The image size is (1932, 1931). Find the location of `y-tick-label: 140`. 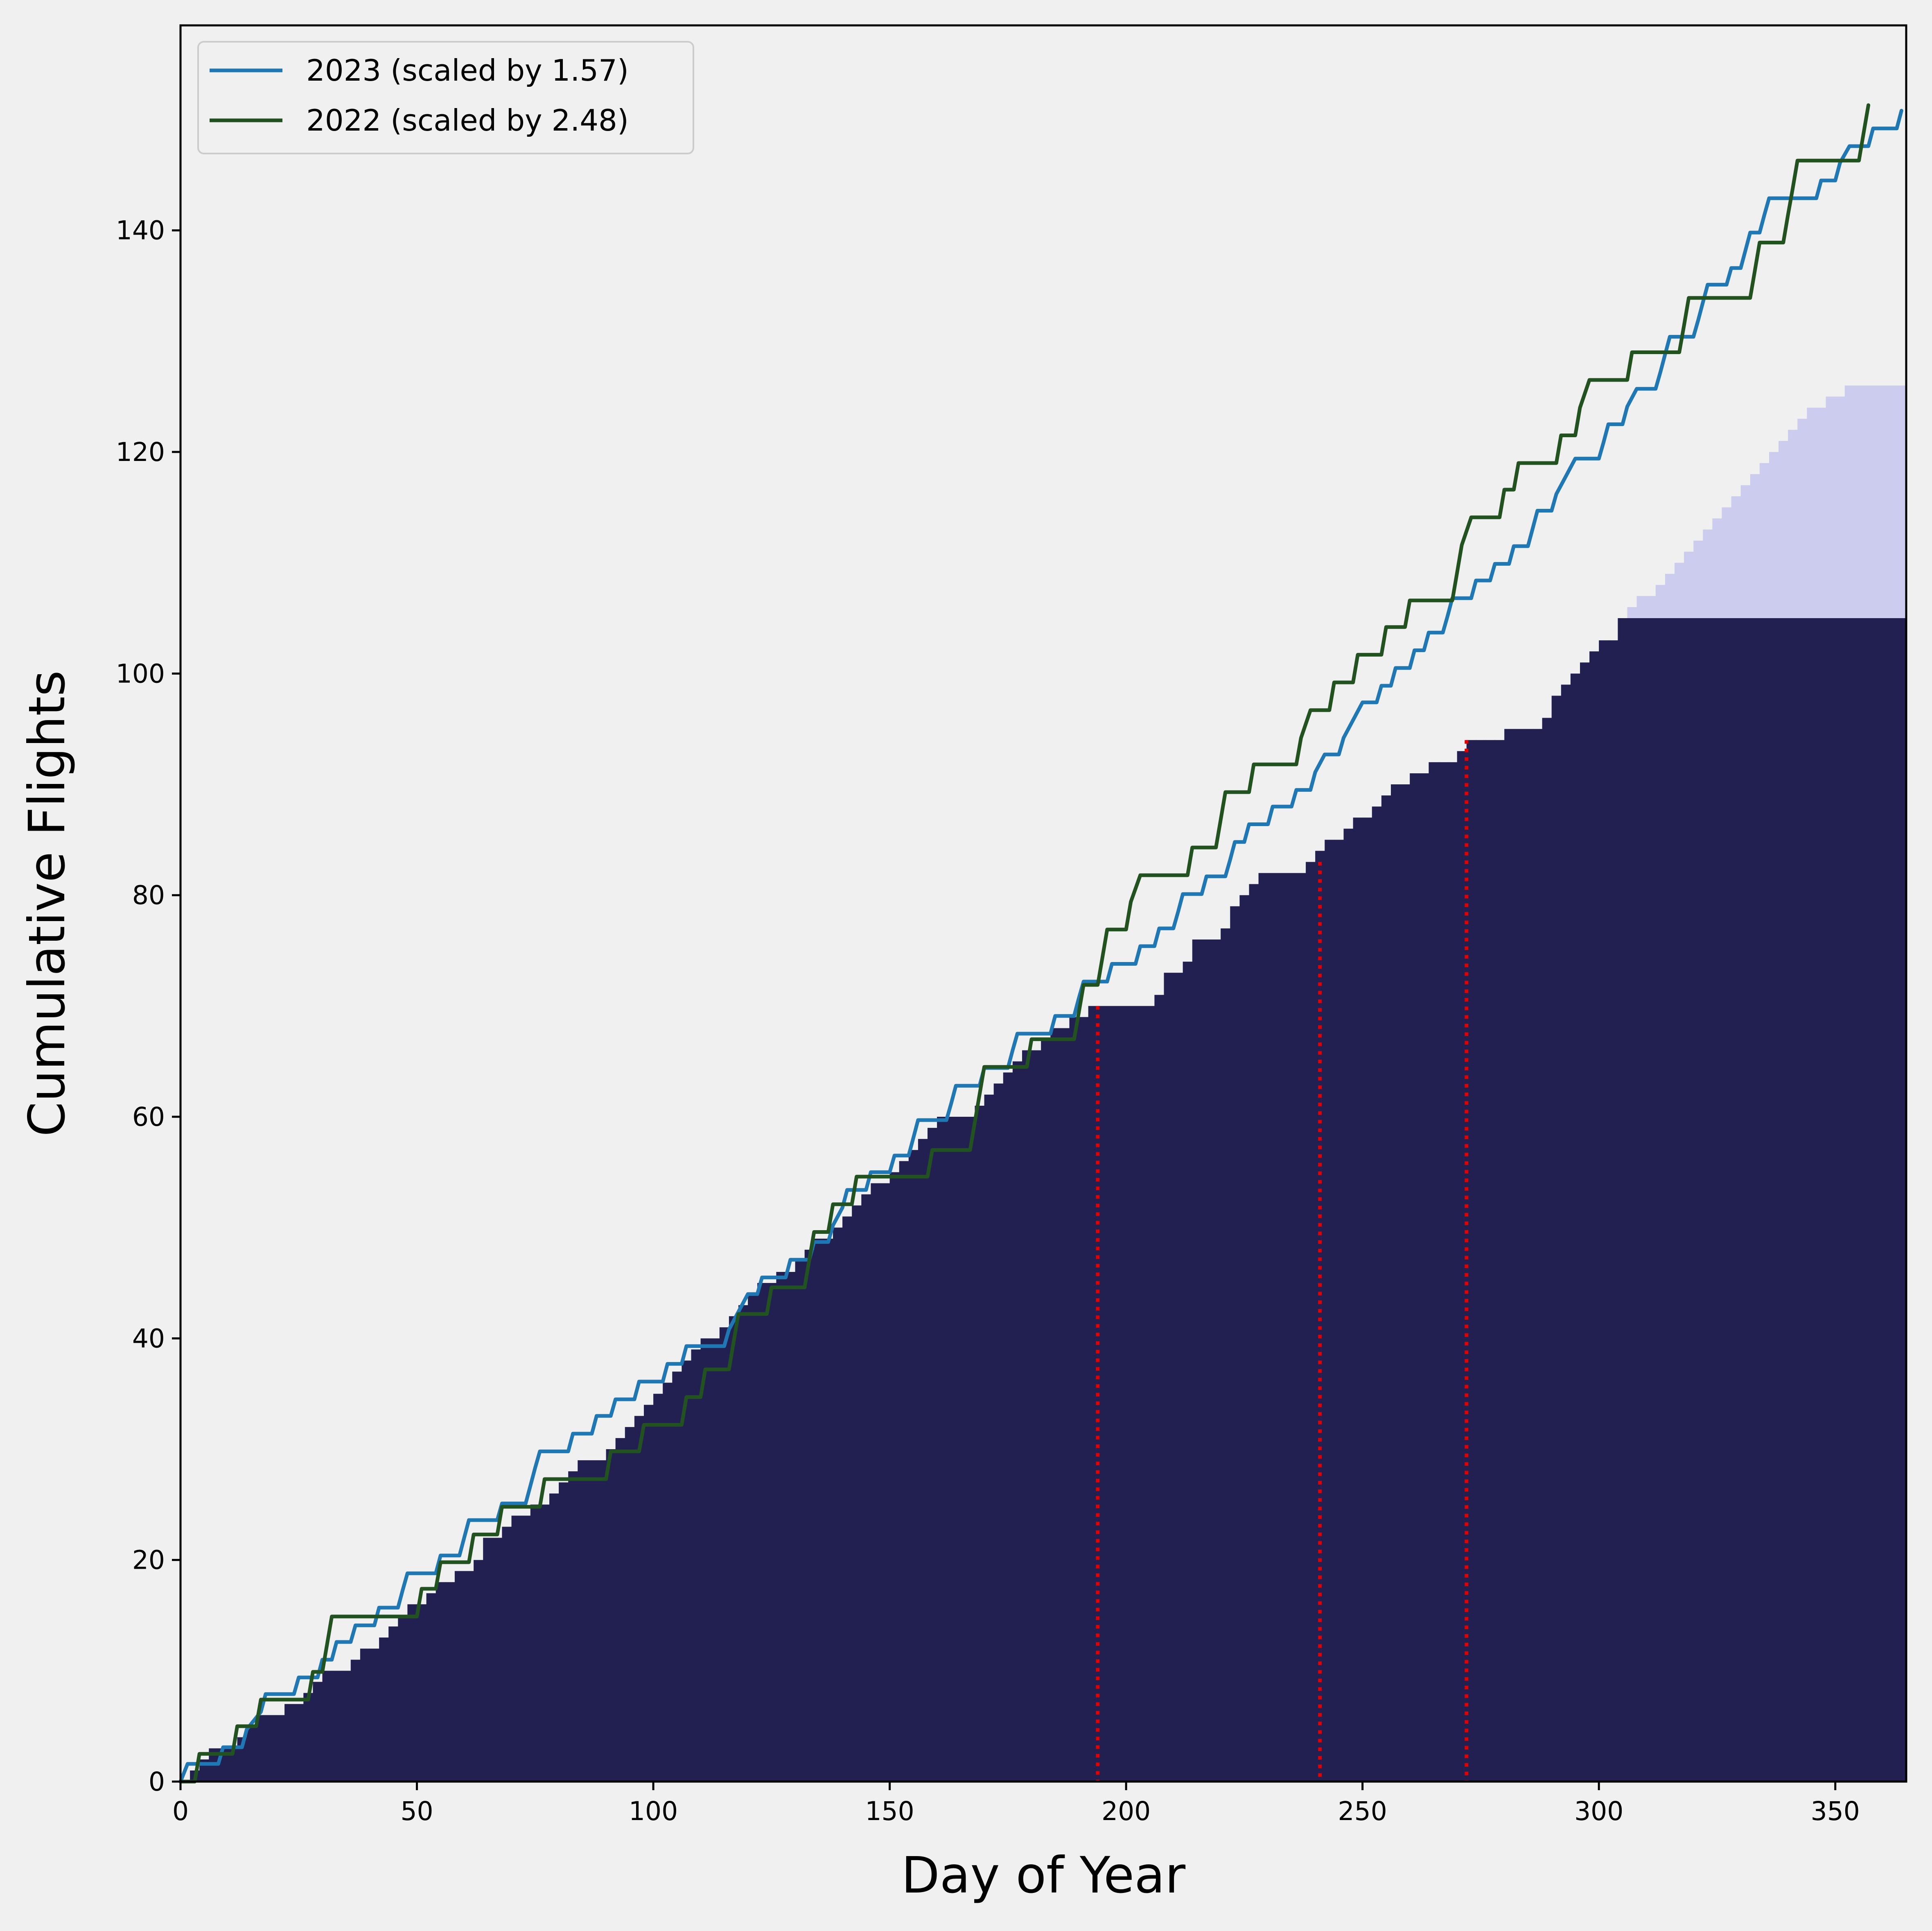

y-tick-label: 140 is located at coordinates (140, 231).